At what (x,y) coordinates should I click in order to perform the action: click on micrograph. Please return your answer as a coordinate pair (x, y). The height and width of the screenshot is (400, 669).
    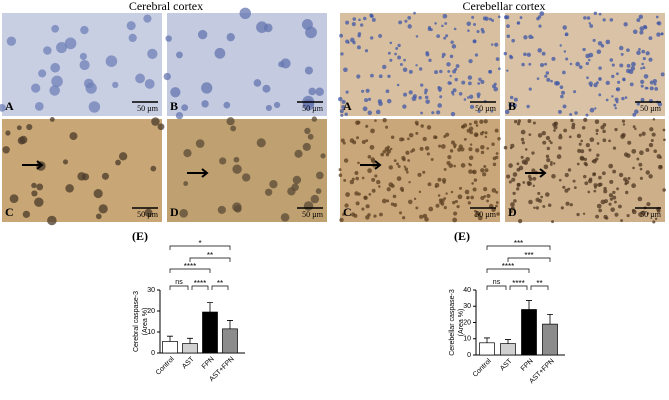
    Looking at the image, I should click on (247, 170).